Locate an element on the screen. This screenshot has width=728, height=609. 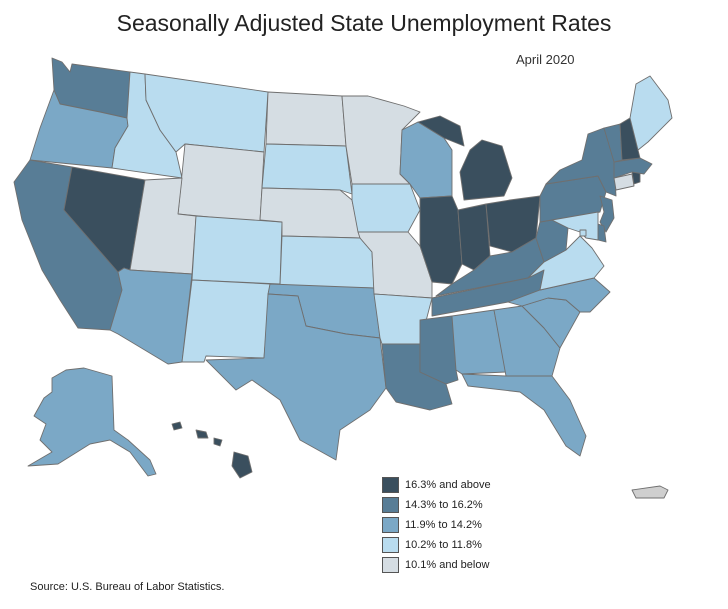
state-TX is located at coordinates (296, 377).